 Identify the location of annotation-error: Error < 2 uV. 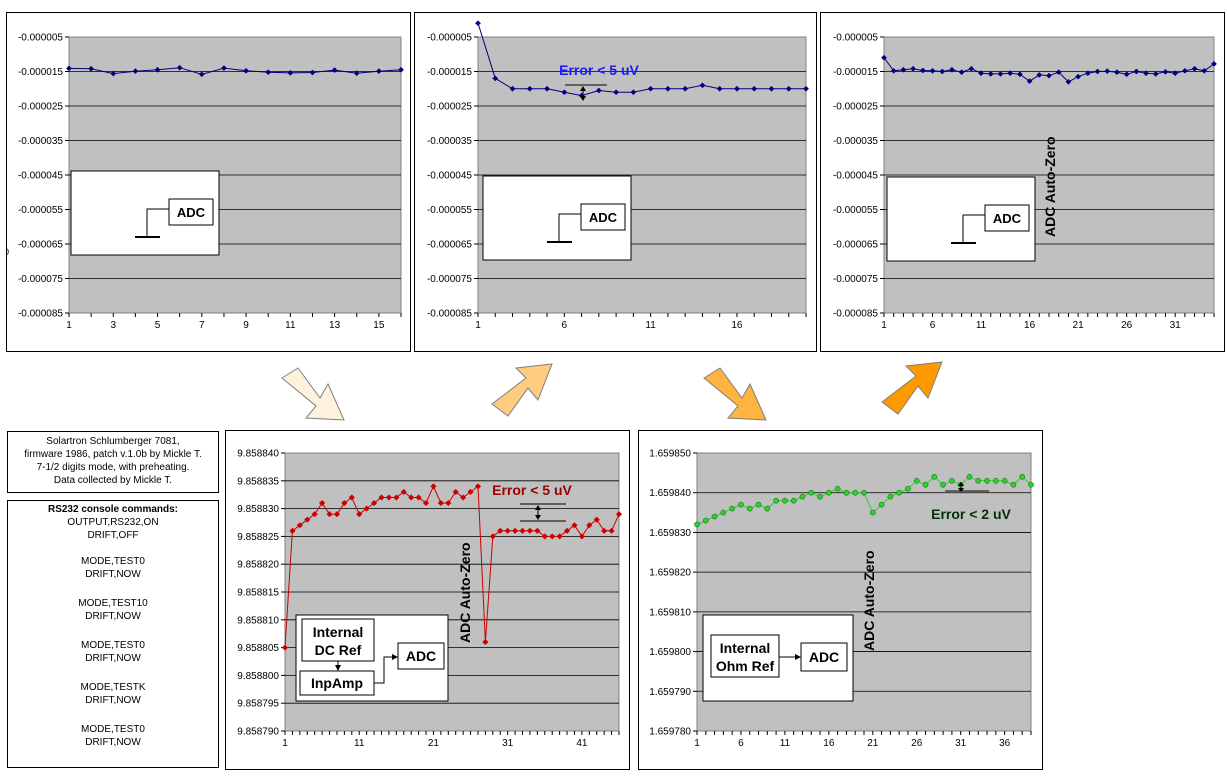
(971, 514).